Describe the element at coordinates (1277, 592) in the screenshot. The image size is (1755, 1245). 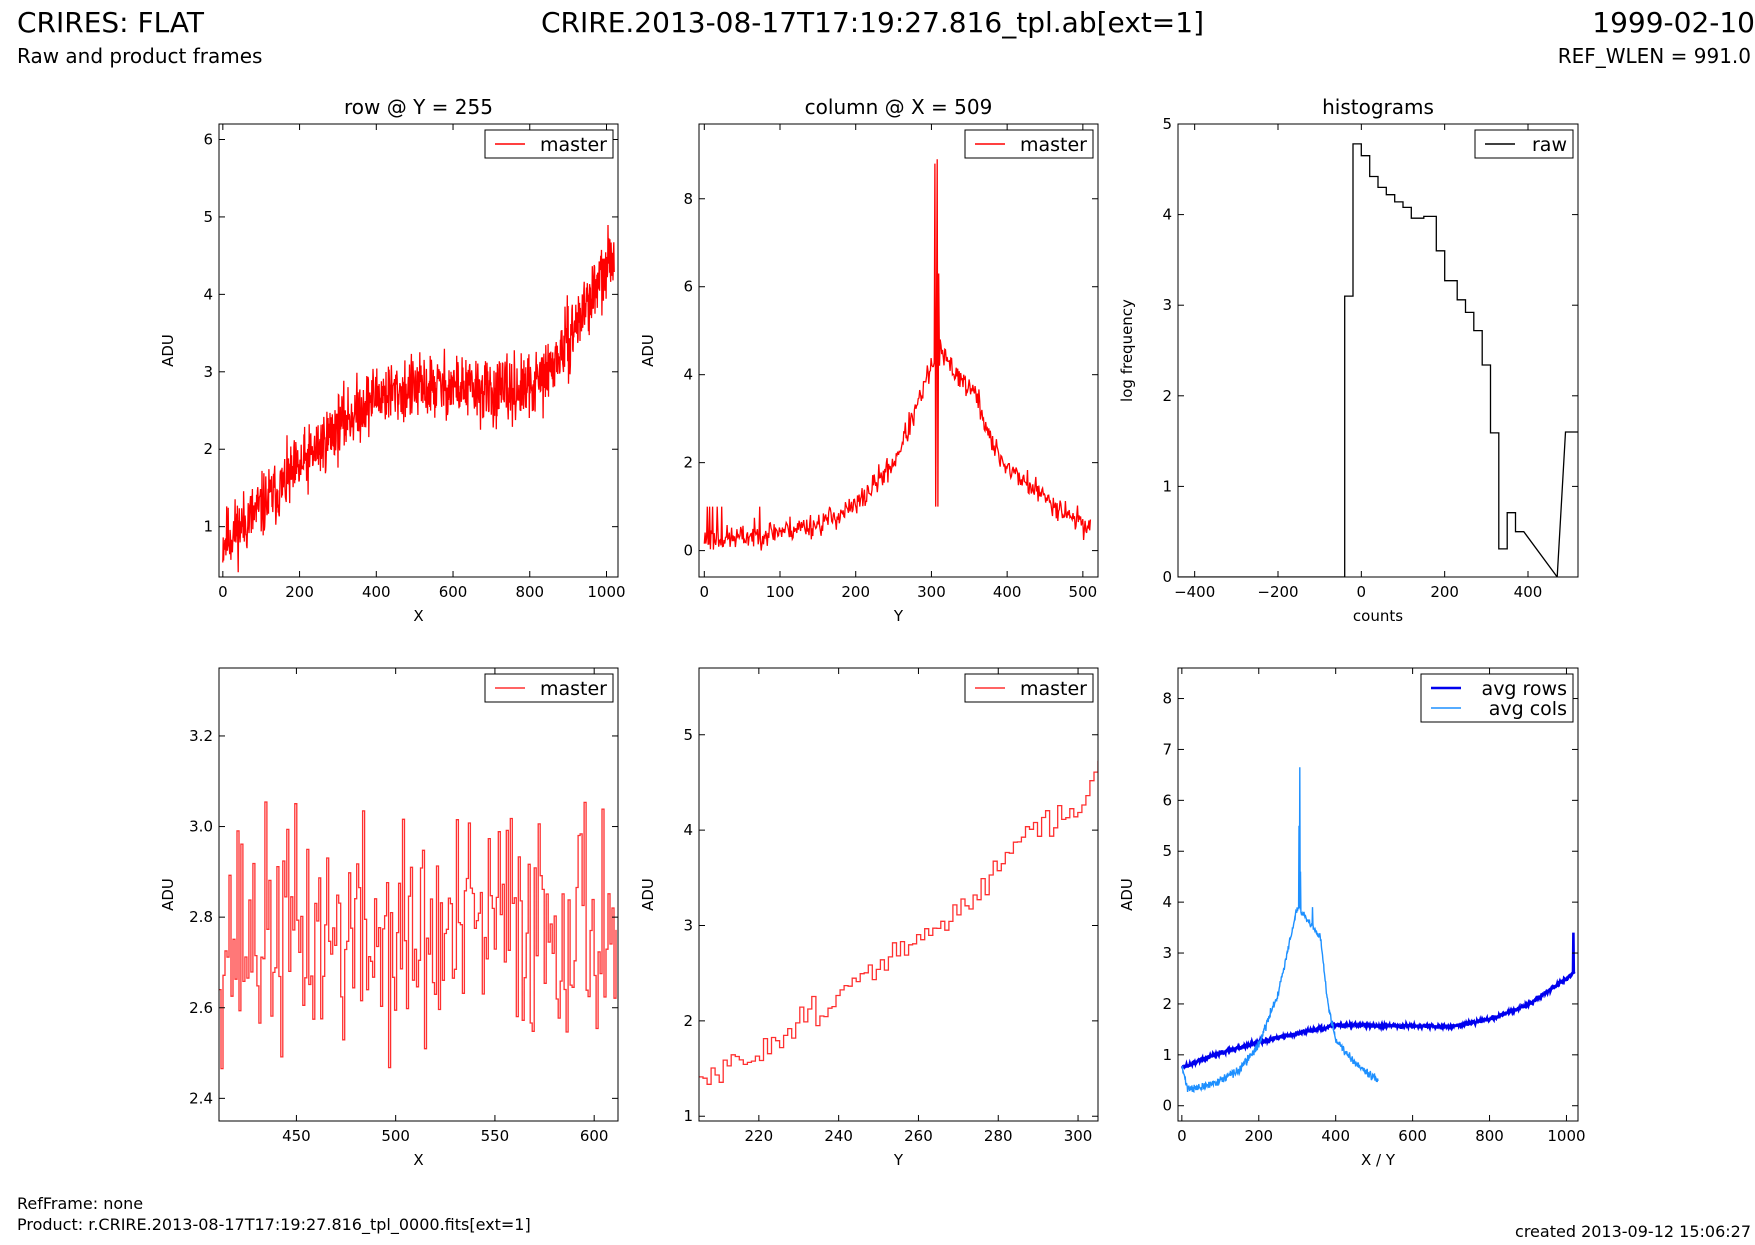
I see `x-tick-label: −200` at that location.